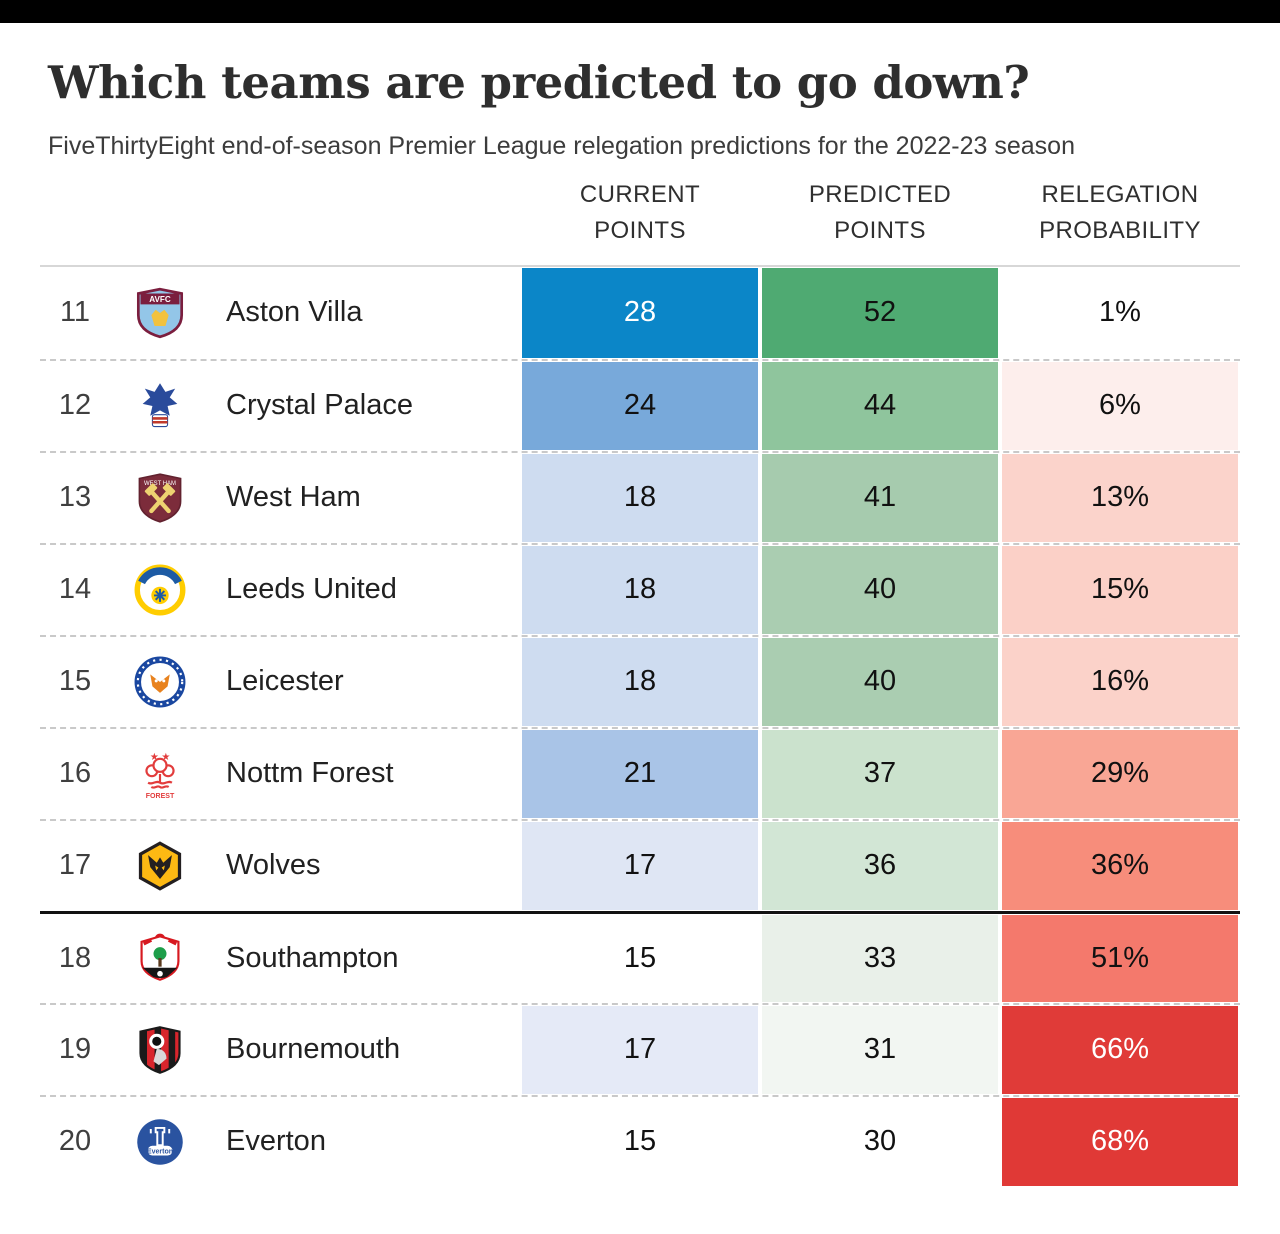  What do you see at coordinates (160, 299) in the screenshot?
I see `svg-text: AVFC` at bounding box center [160, 299].